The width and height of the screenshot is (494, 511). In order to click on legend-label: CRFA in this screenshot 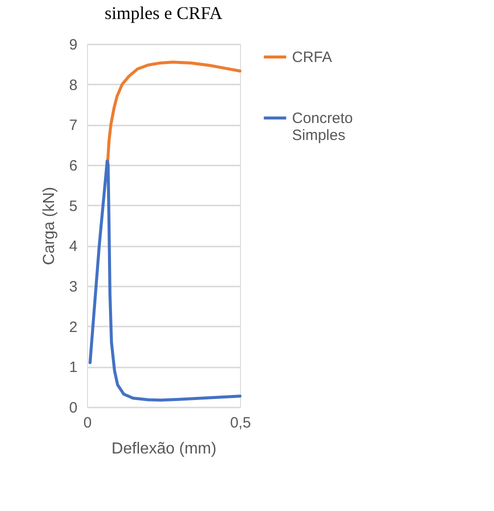, I will do `click(312, 57)`.